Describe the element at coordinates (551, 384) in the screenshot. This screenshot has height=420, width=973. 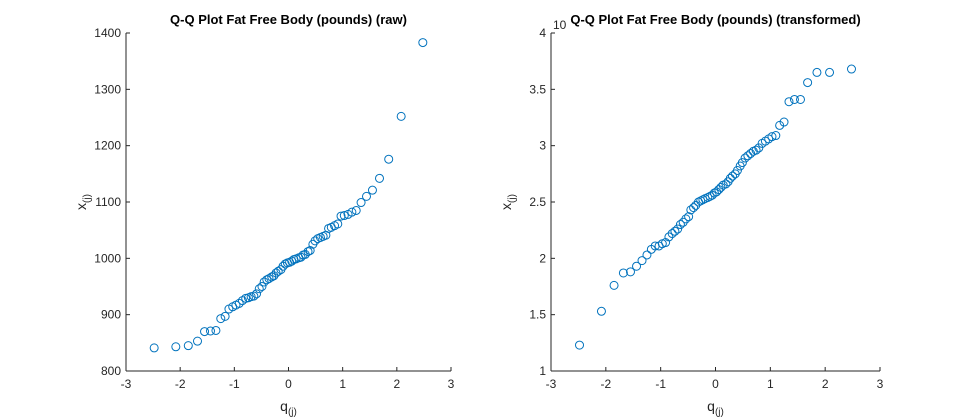
I see `x-tick-label: -3` at that location.